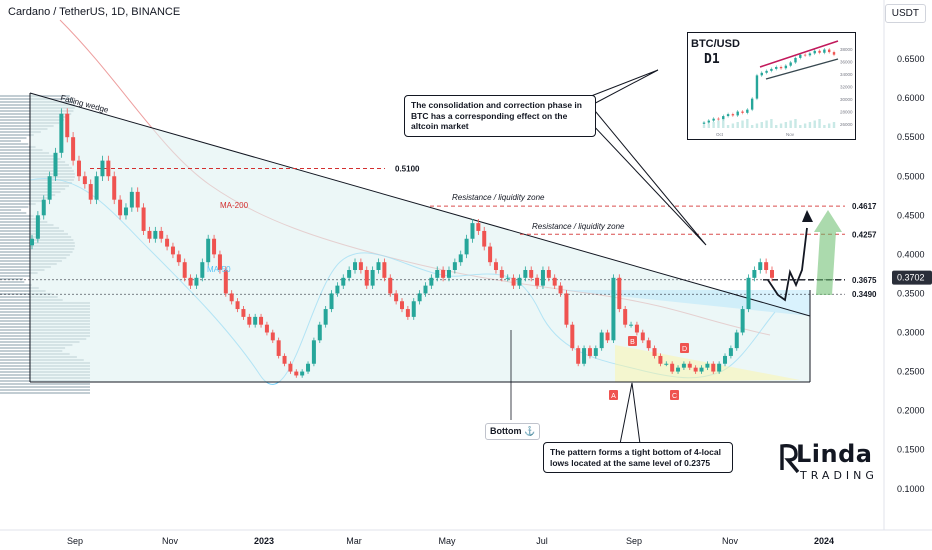 Image resolution: width=932 pixels, height=550 pixels. Describe the element at coordinates (911, 489) in the screenshot. I see `y-tick-label: 0.1000` at that location.